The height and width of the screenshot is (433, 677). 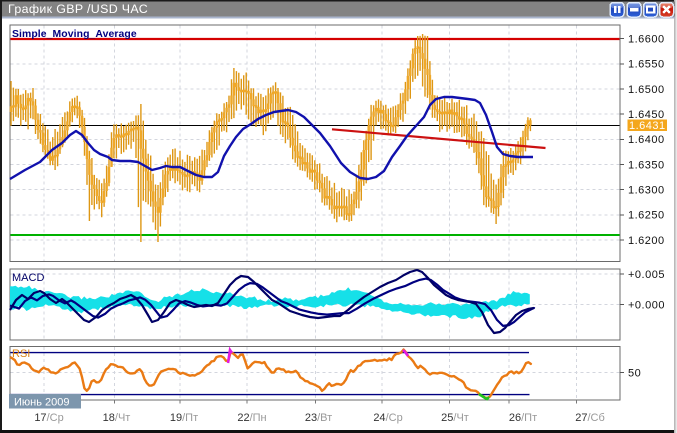 I want to click on svg-text: 17/Ср, so click(x=48, y=418).